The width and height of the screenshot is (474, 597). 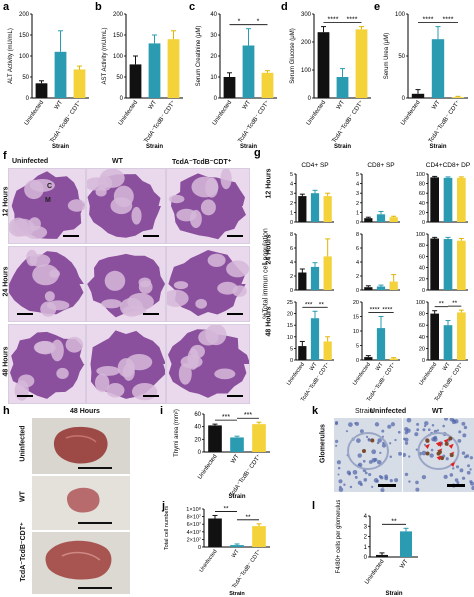 I want to click on y-tick-label: 200, so click(x=24, y=15).